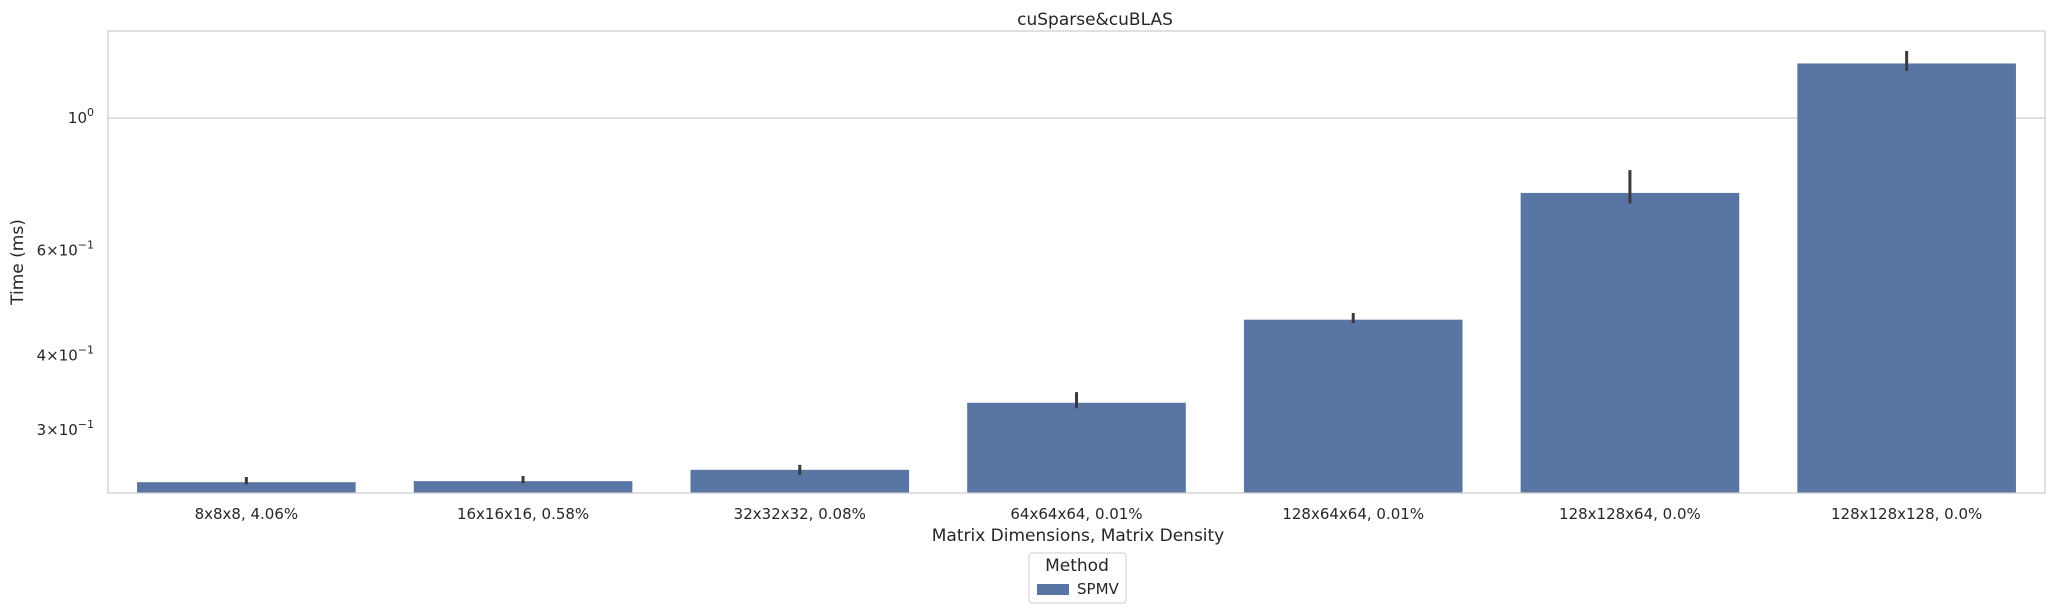  Describe the element at coordinates (1077, 578) in the screenshot. I see `legend: Method SPMV` at that location.